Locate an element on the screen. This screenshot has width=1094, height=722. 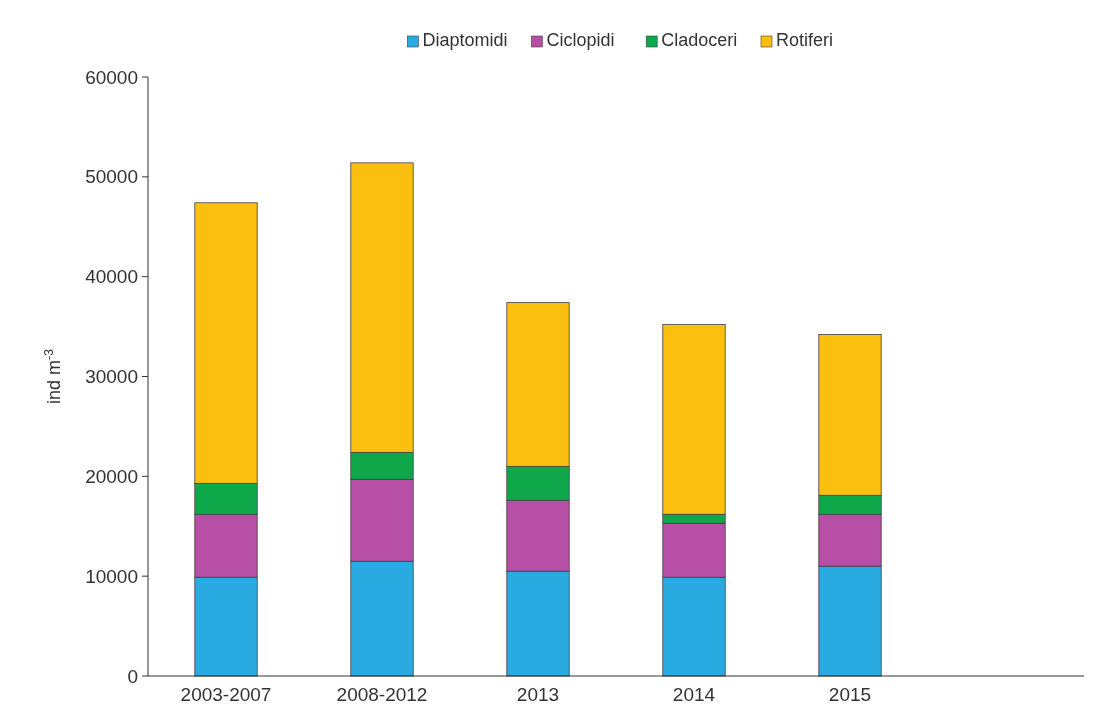
legend-label: Cladoceri is located at coordinates (699, 40).